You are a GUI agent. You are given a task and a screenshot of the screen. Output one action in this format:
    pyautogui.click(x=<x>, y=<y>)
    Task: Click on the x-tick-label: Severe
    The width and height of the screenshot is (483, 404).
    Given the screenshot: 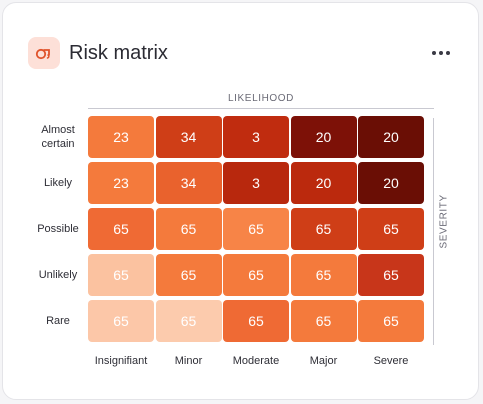 What is the action you would take?
    pyautogui.click(x=391, y=361)
    